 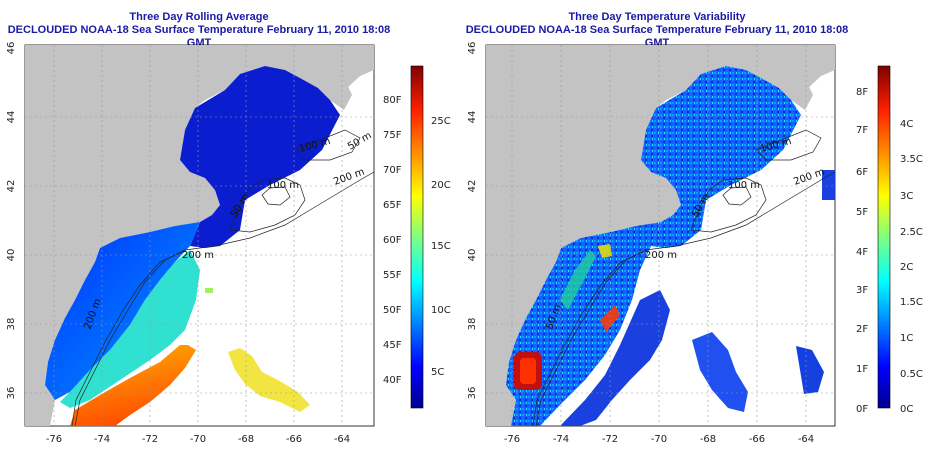 I want to click on right-x-tick: -70, so click(x=659, y=439).